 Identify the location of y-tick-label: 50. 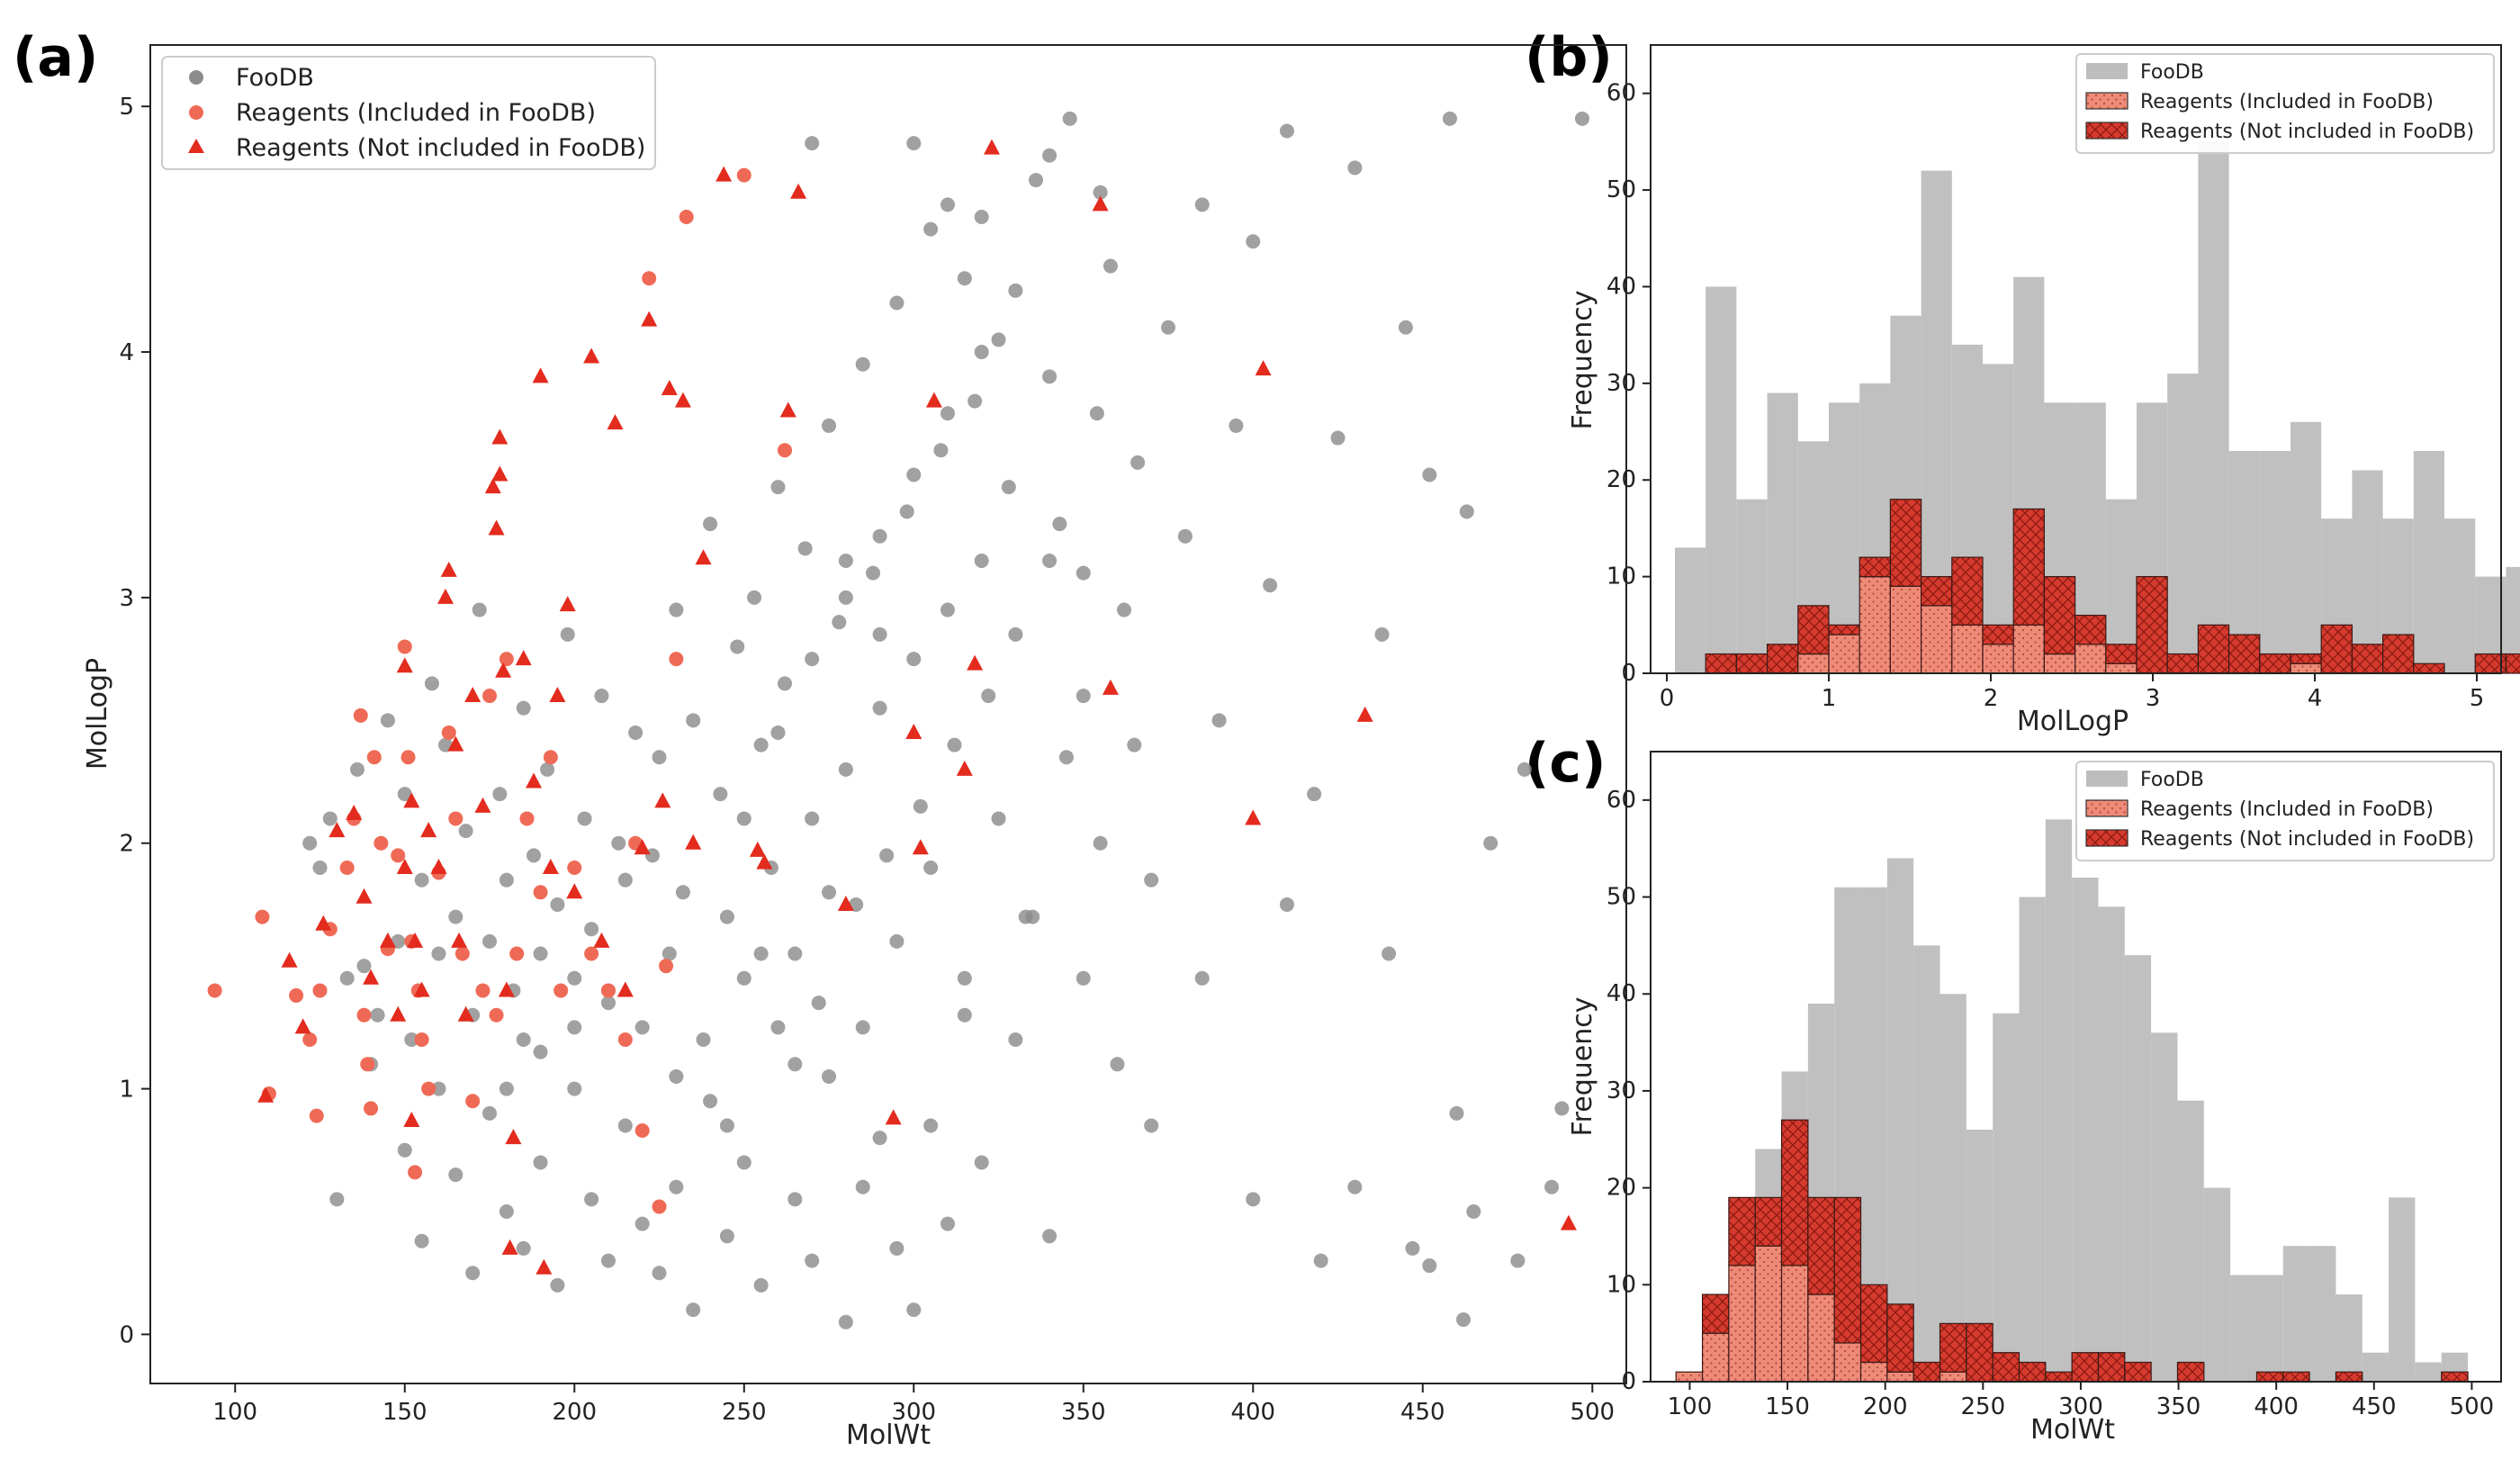
(1621, 897).